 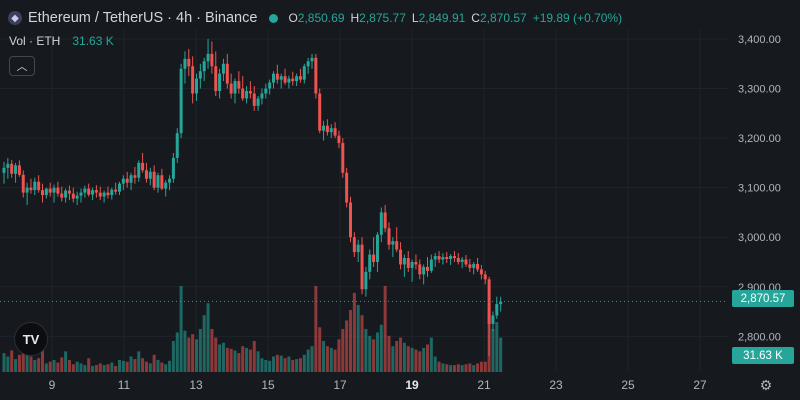 What do you see at coordinates (252, 329) in the screenshot?
I see `volume-bars` at bounding box center [252, 329].